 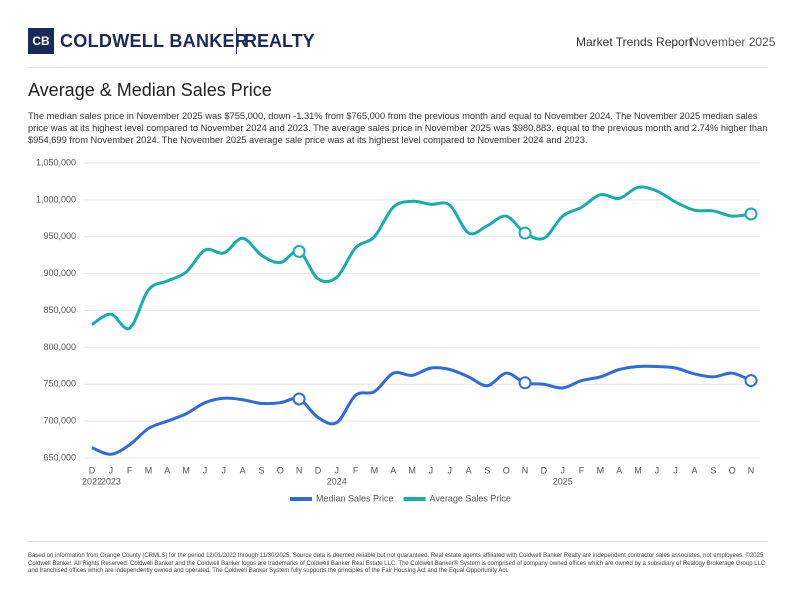 What do you see at coordinates (337, 481) in the screenshot?
I see `year-label: 2024` at bounding box center [337, 481].